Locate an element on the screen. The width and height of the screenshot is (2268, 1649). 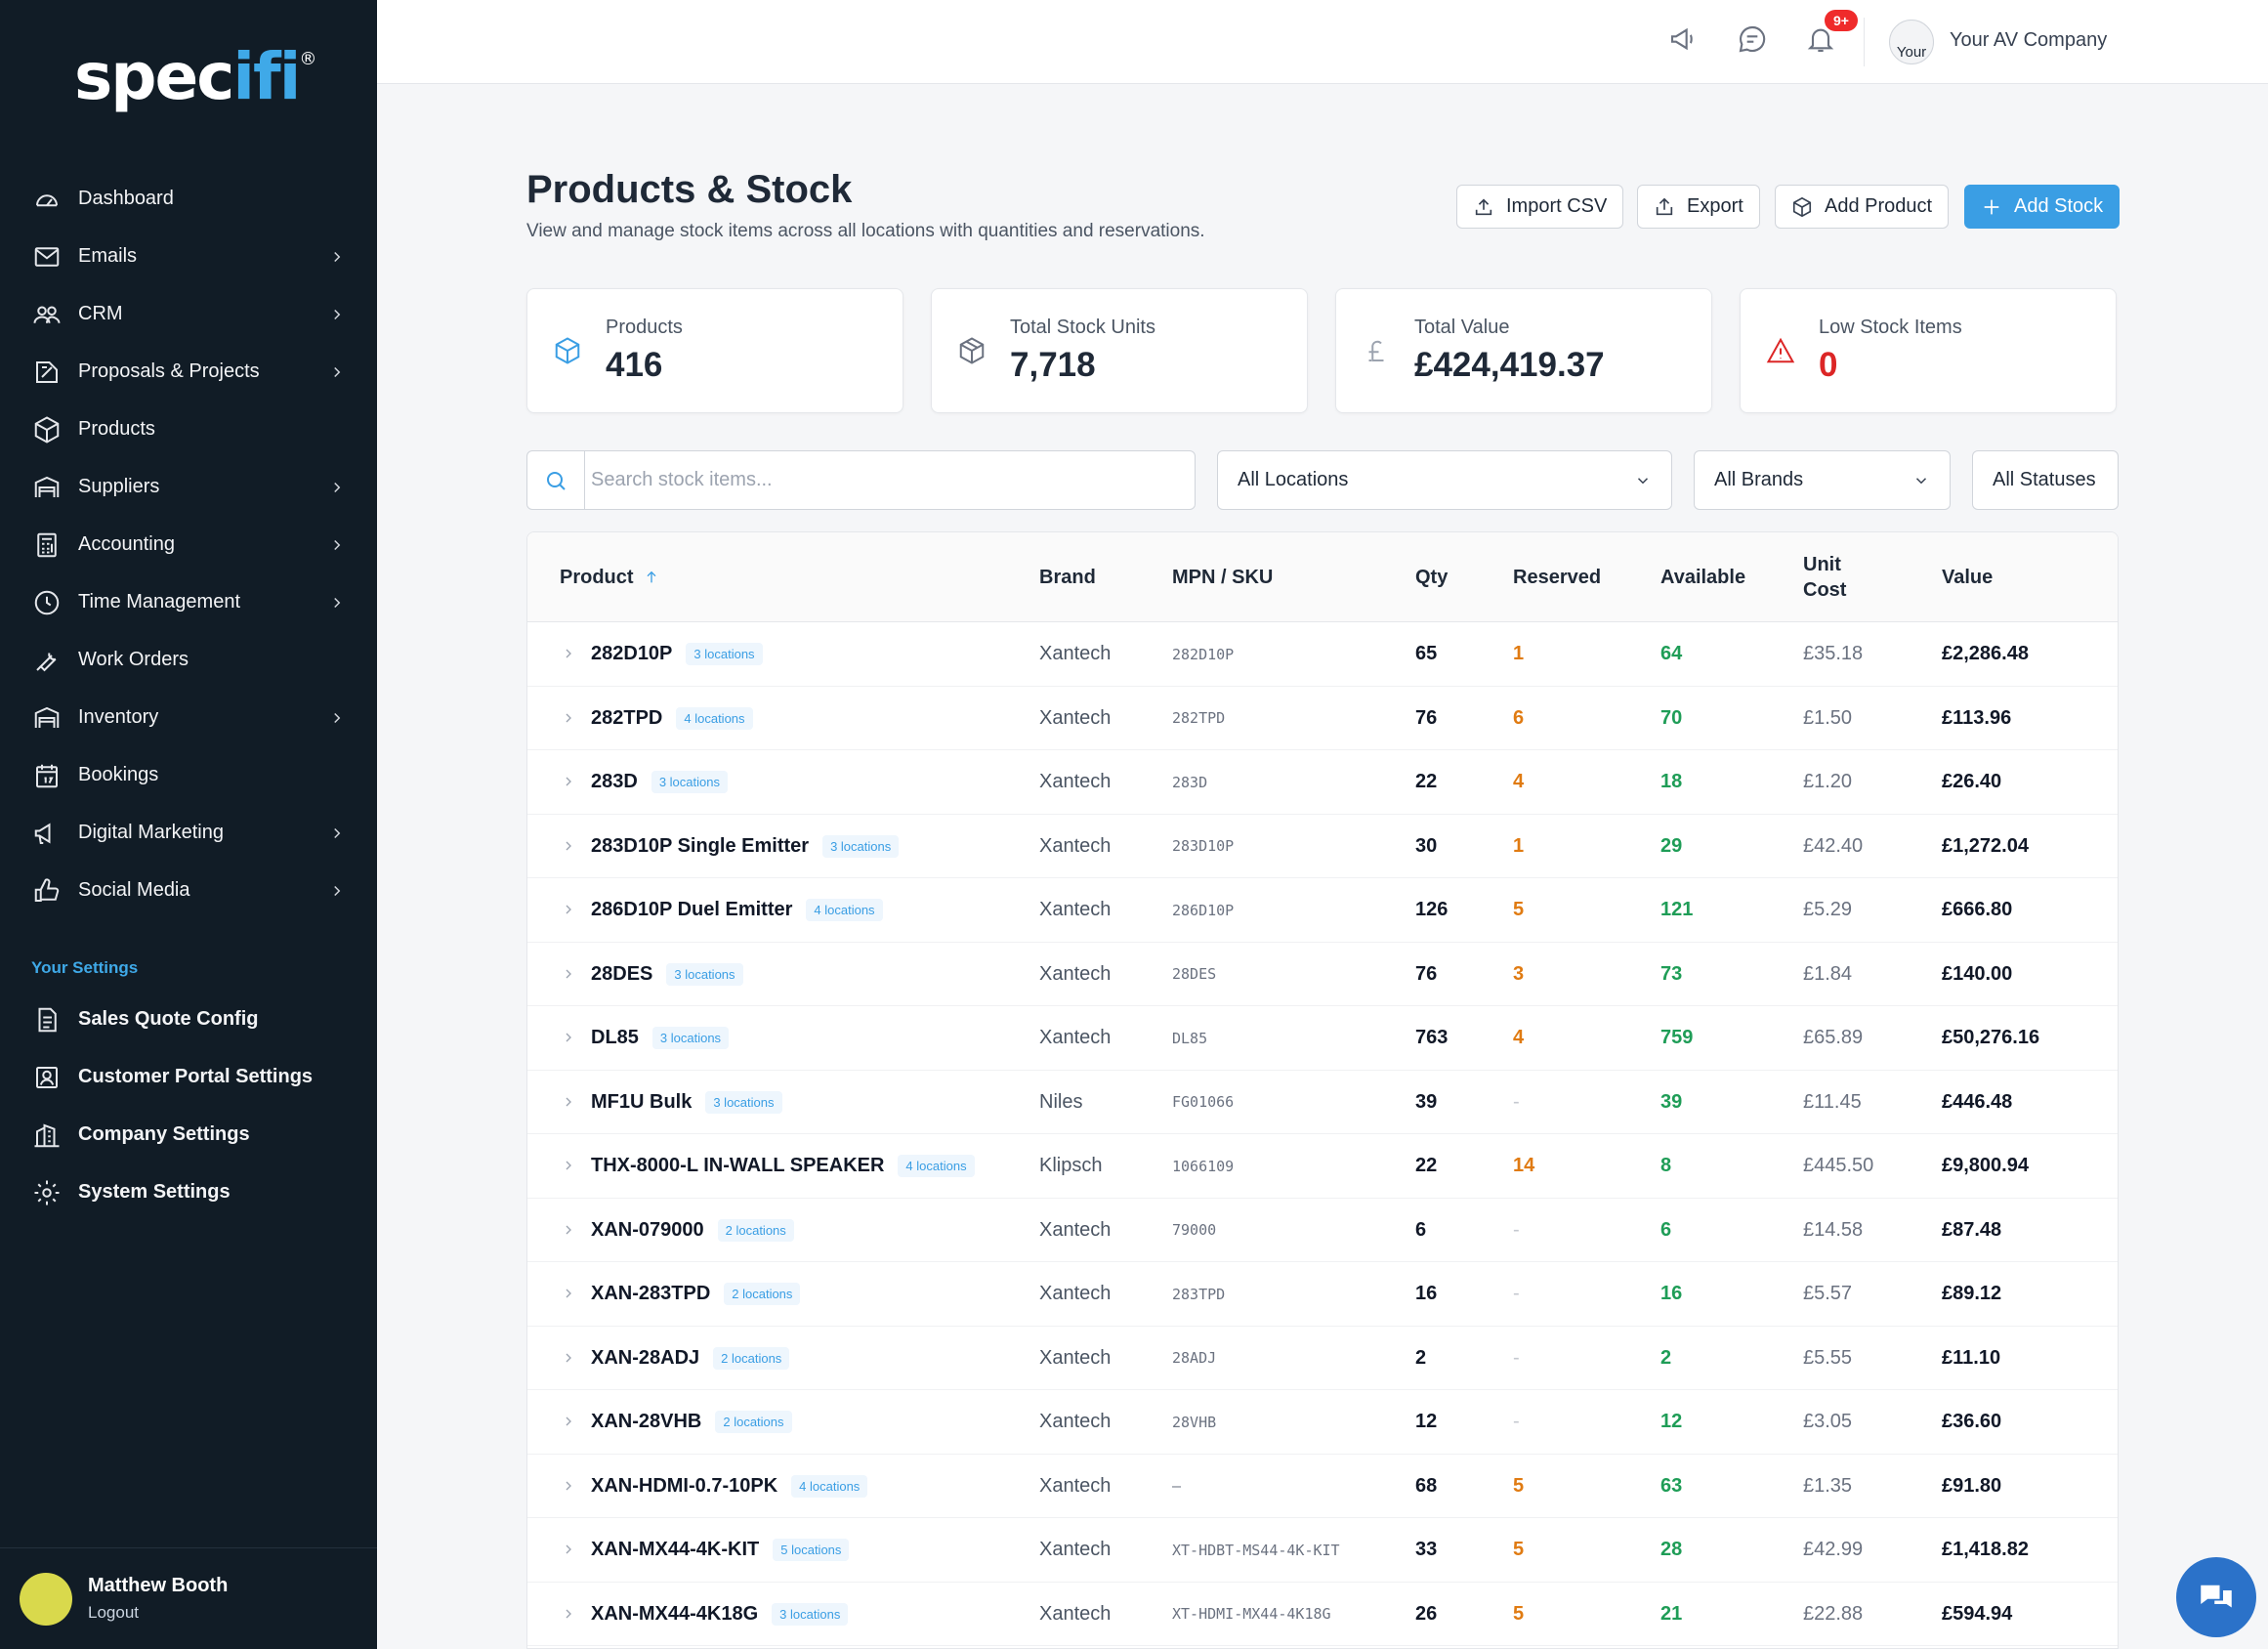
sku-cell: – is located at coordinates (1177, 1486).